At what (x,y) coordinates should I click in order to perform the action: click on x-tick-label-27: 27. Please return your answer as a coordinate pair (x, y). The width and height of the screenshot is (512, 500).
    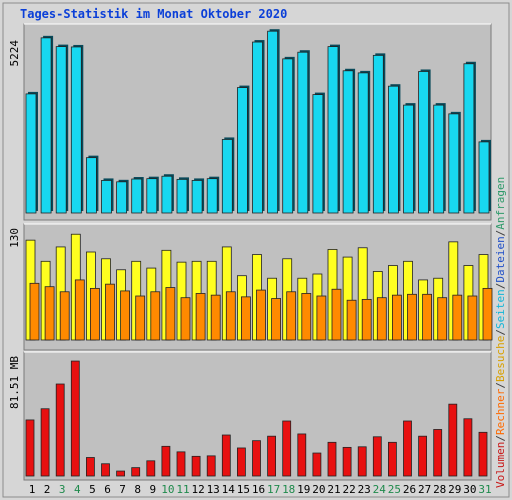
    Looking at the image, I should click on (424, 489).